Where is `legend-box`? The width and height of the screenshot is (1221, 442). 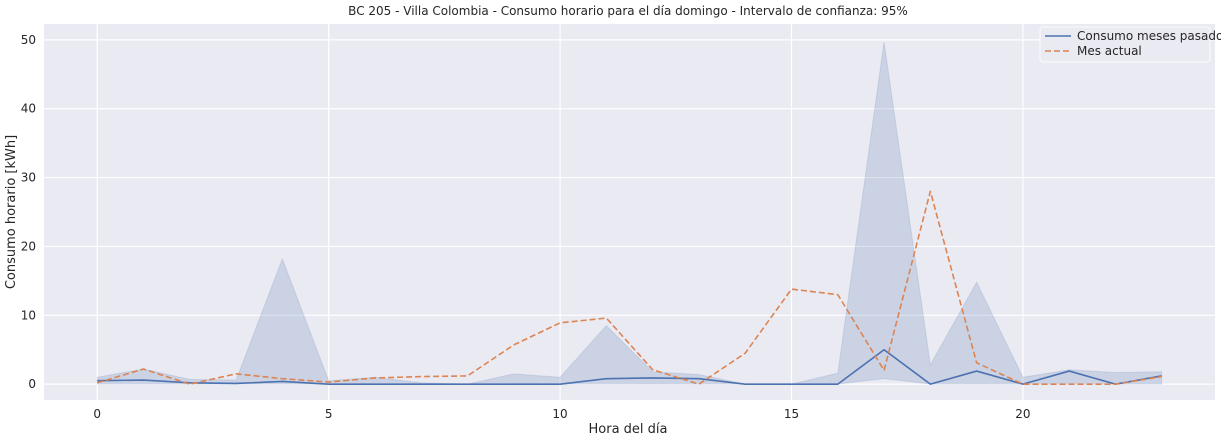
legend-box is located at coordinates (1125, 44).